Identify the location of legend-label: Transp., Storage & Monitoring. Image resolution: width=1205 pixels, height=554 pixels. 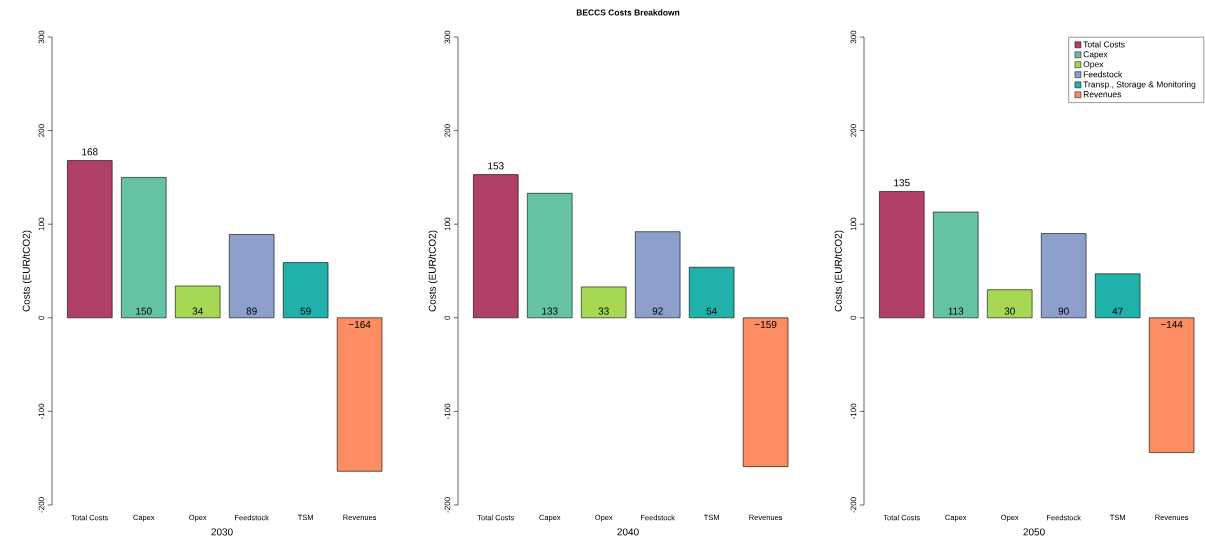
(1139, 85).